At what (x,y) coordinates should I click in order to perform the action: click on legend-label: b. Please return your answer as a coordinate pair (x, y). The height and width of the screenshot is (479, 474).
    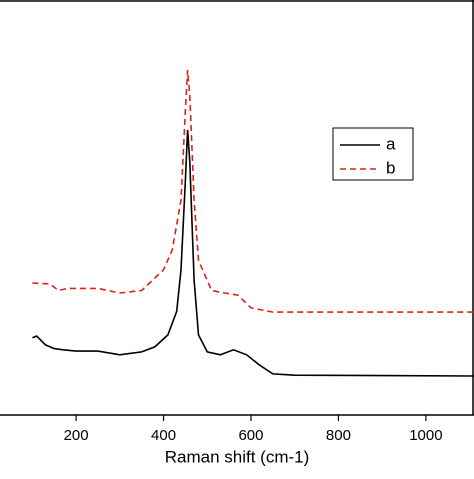
    Looking at the image, I should click on (390, 167).